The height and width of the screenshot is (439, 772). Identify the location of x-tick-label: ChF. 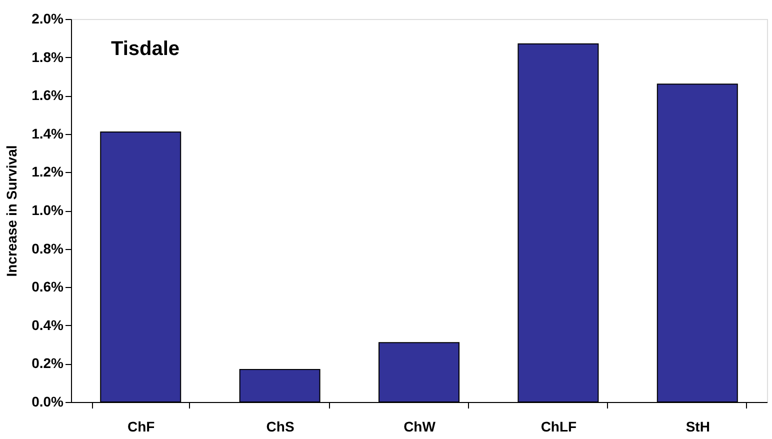
(141, 426).